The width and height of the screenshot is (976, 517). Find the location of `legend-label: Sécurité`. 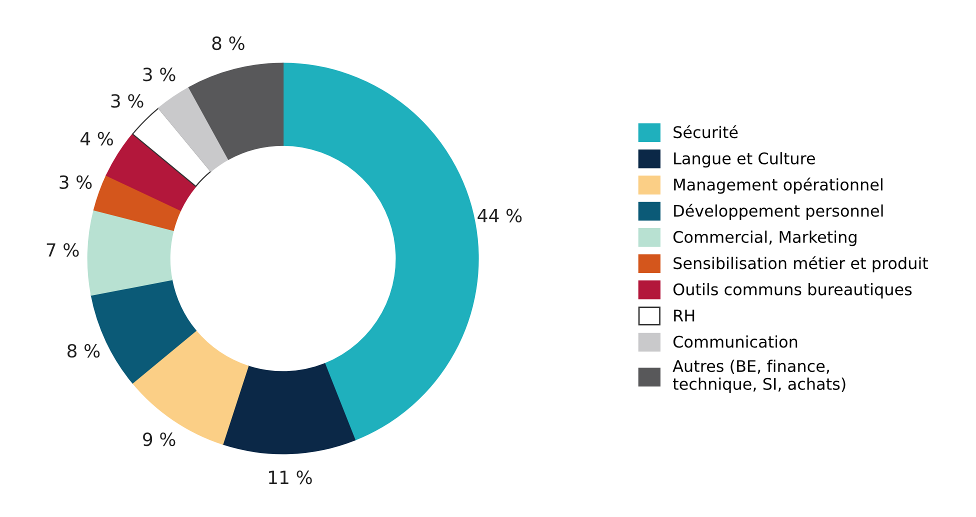

legend-label: Sécurité is located at coordinates (706, 131).